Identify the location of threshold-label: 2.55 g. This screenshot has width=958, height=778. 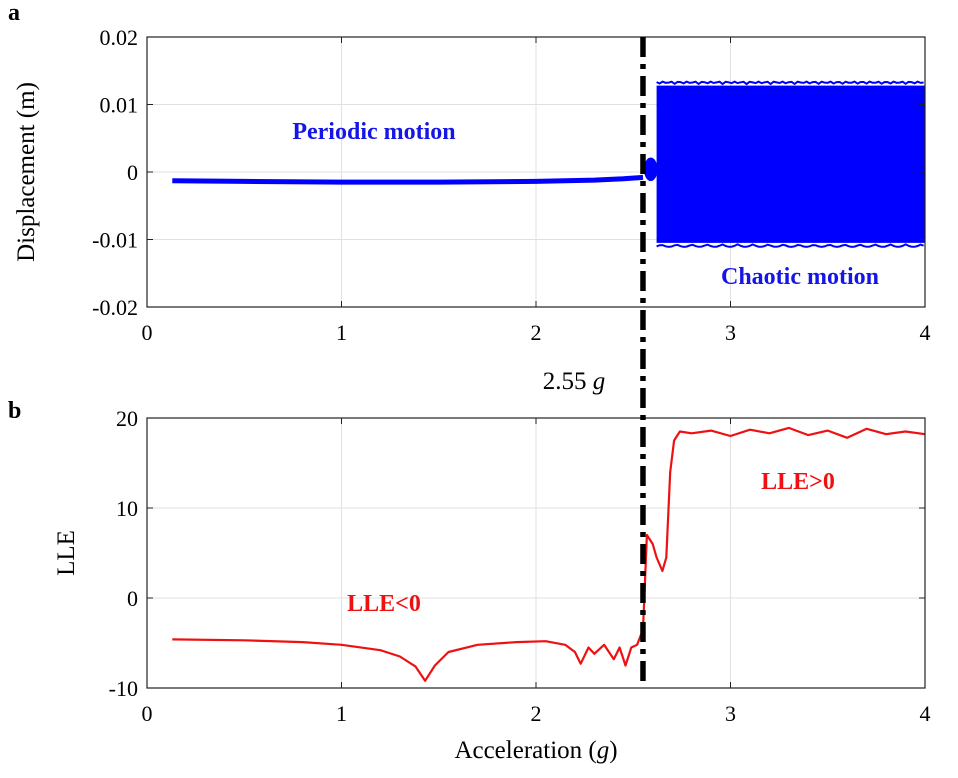
(574, 381).